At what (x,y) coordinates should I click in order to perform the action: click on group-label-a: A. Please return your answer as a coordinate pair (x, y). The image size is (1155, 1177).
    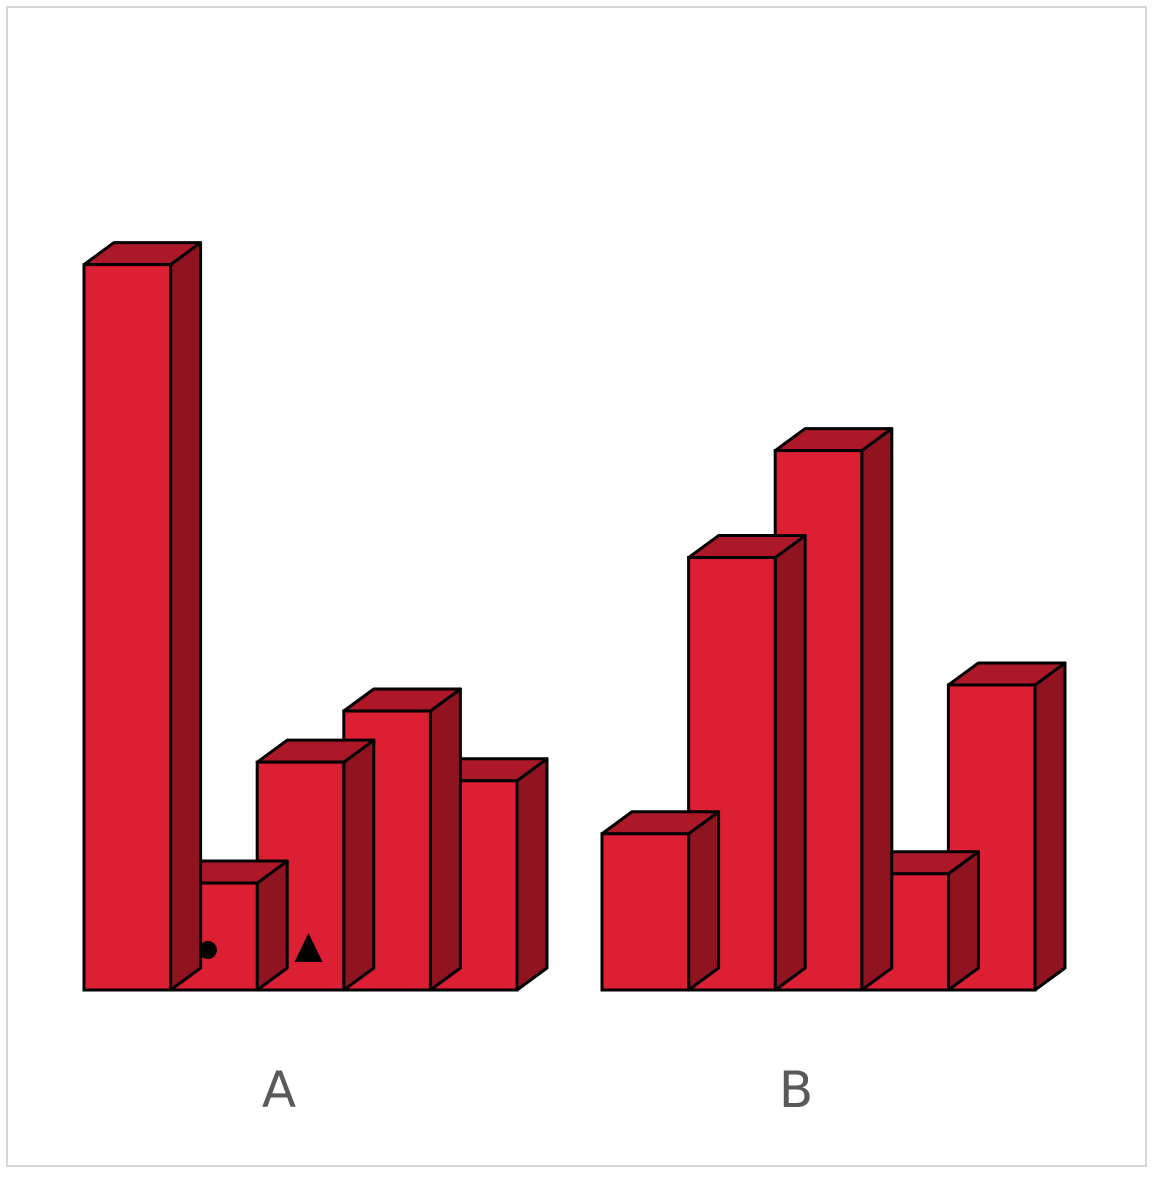
    Looking at the image, I should click on (279, 1090).